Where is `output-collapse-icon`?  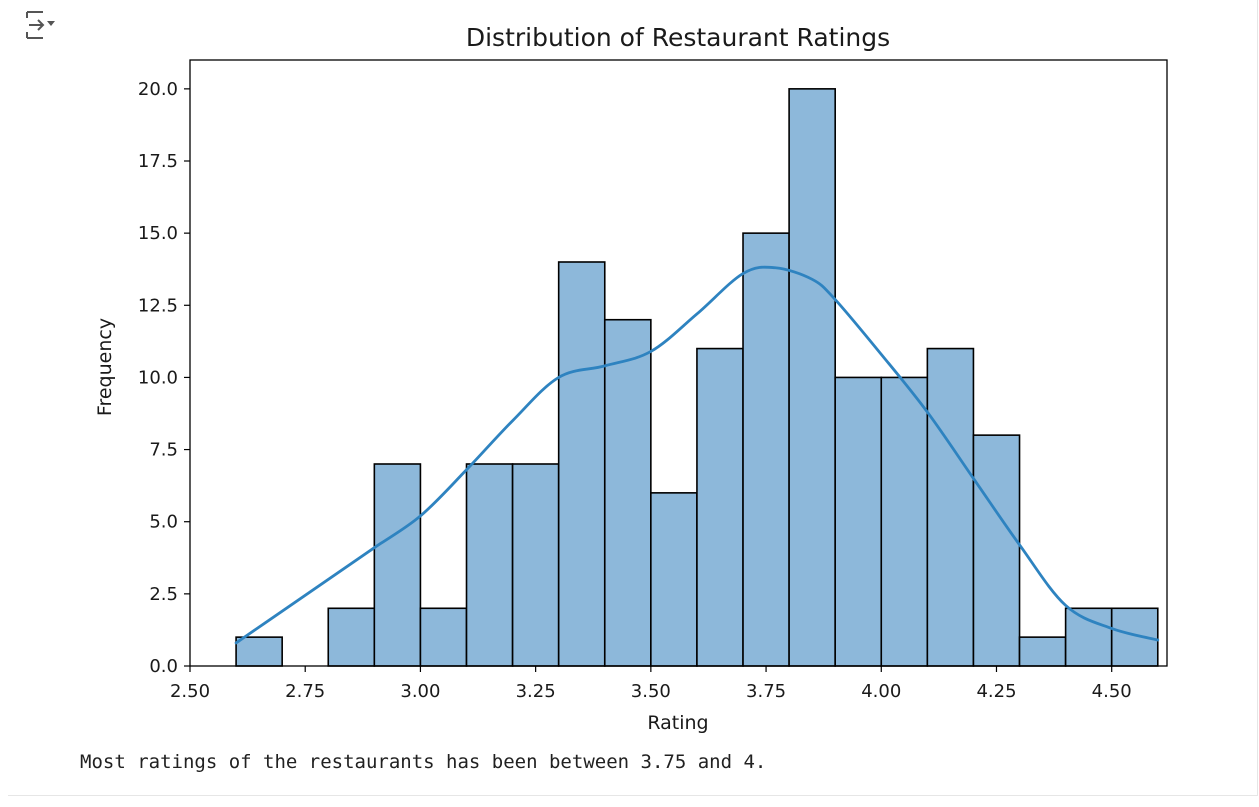
output-collapse-icon is located at coordinates (39, 25).